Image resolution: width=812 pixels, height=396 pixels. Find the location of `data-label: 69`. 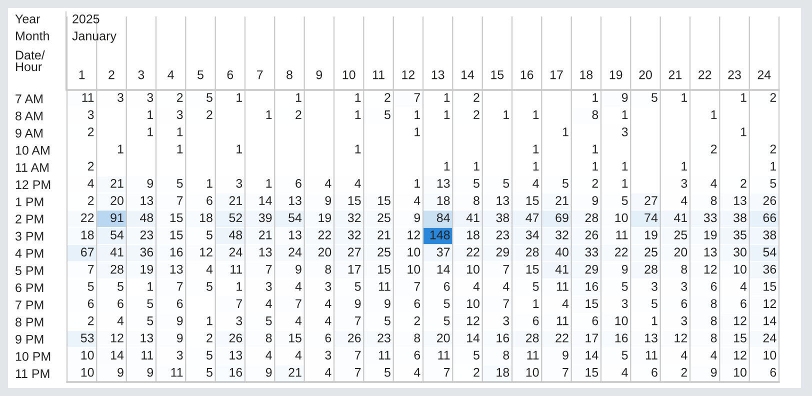

data-label: 69 is located at coordinates (562, 217).